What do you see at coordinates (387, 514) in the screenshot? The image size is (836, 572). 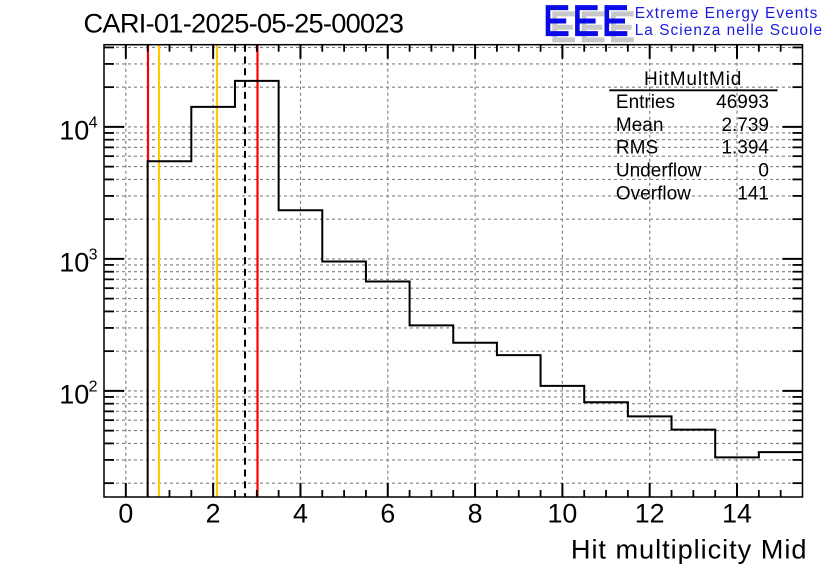 I see `svg-text: 6` at bounding box center [387, 514].